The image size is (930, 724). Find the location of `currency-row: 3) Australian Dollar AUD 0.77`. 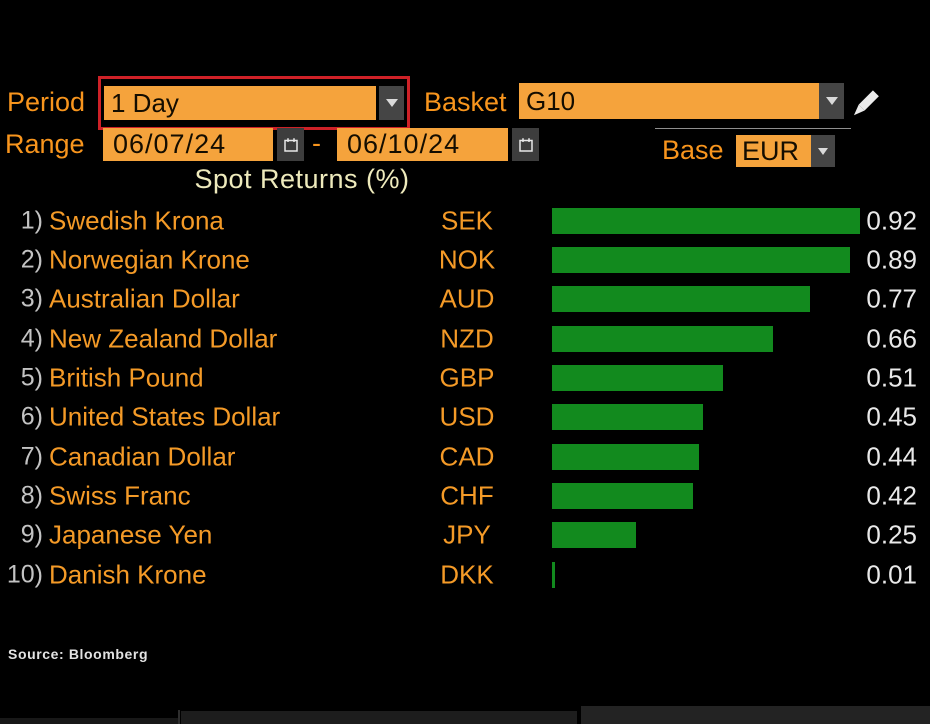

currency-row: 3) Australian Dollar AUD 0.77 is located at coordinates (465, 299).